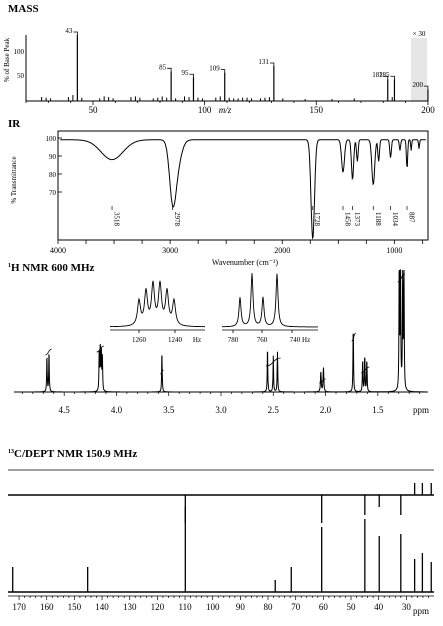 The image size is (443, 626). I want to click on ir-xtick-label: 4000, so click(58, 250).